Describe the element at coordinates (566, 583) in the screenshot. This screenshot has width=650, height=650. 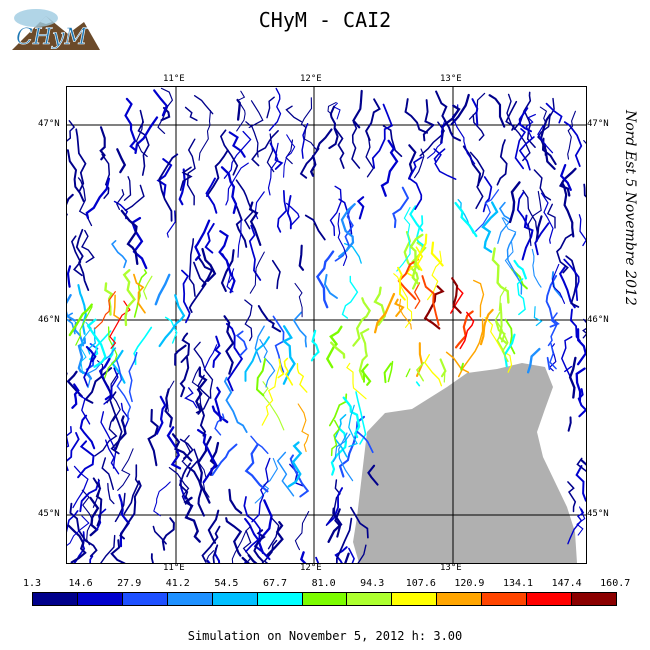
I see `colorbar-label: 147.4` at that location.